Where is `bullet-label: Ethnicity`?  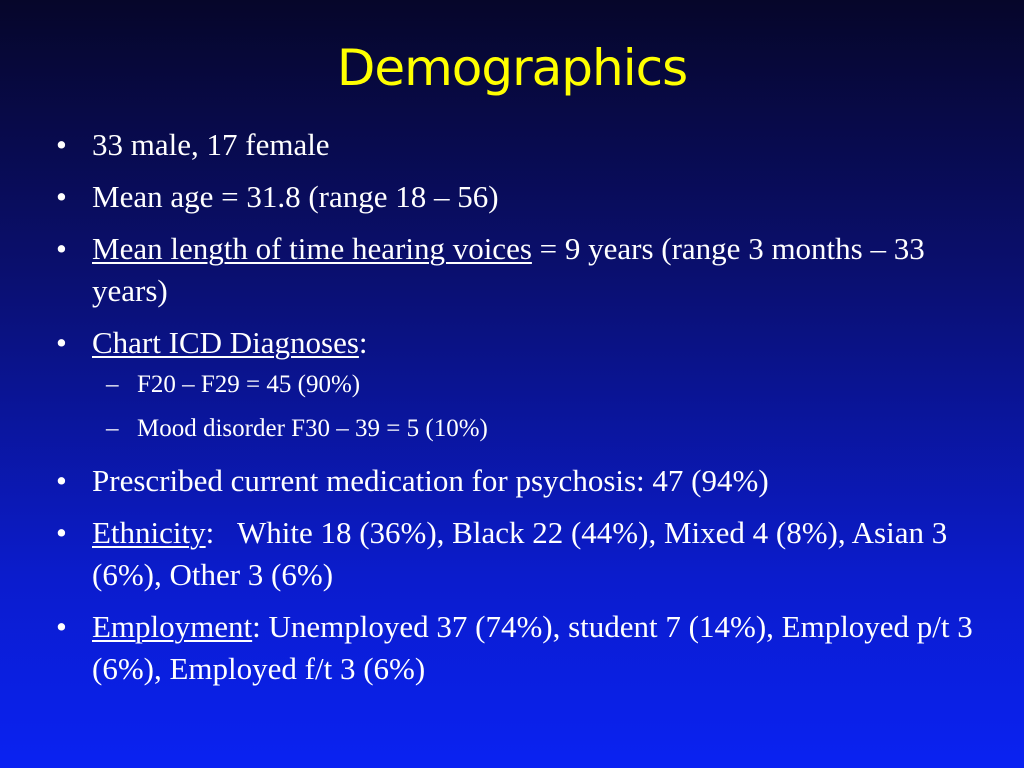
bullet-label: Ethnicity is located at coordinates (149, 532).